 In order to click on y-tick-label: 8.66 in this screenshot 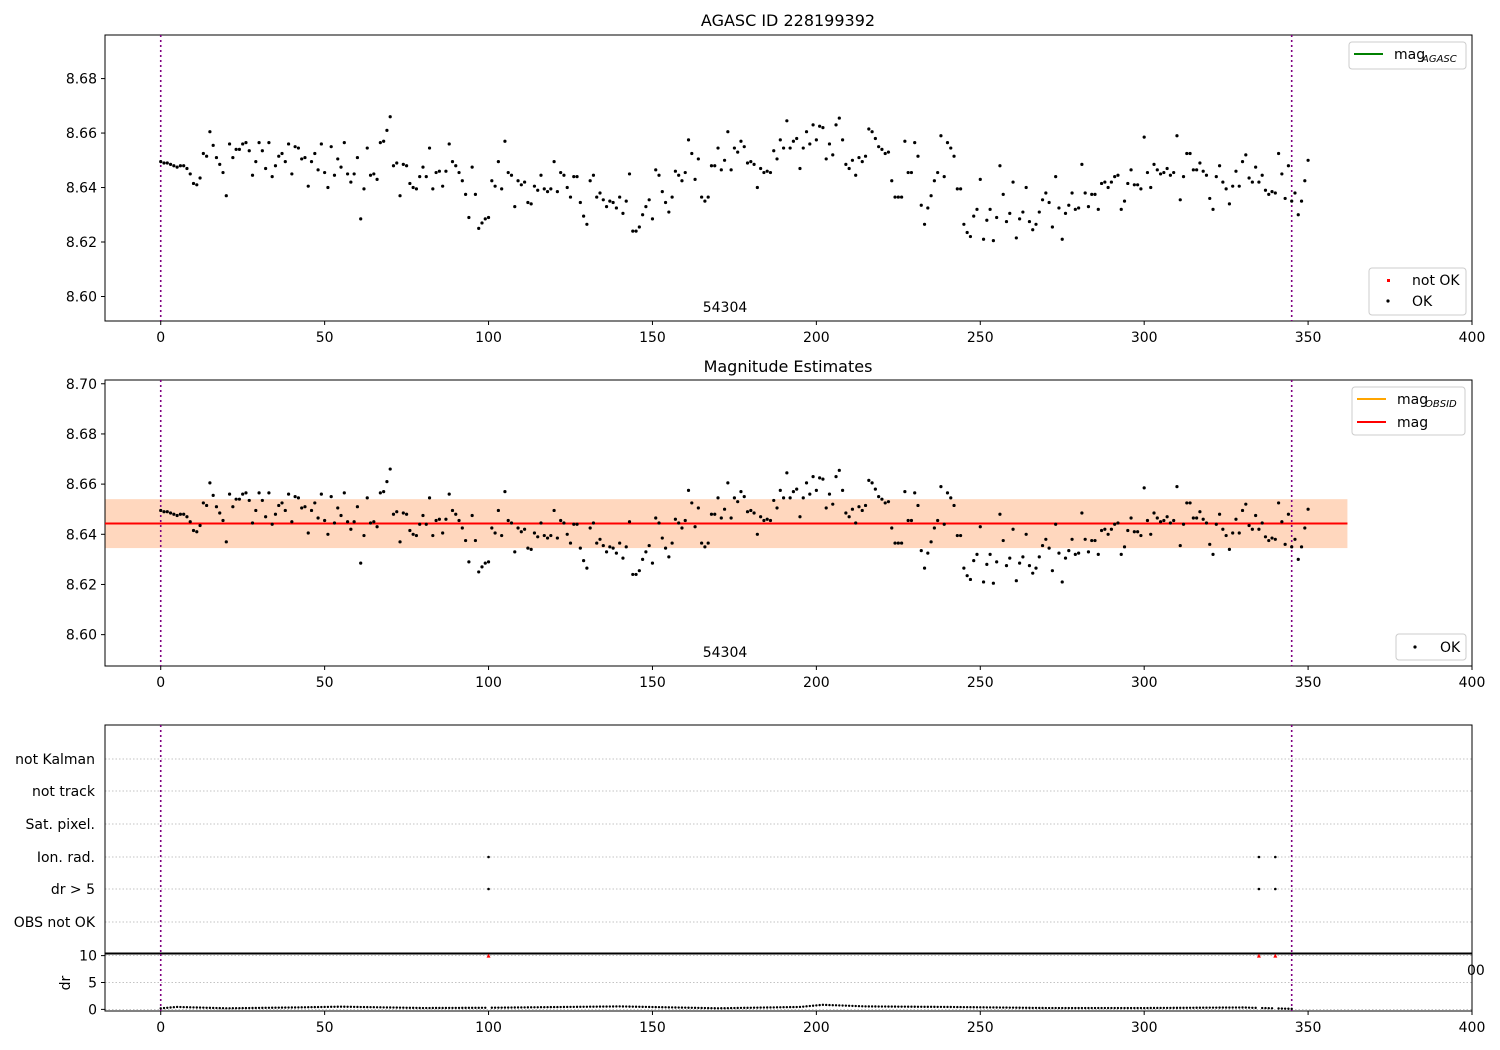, I will do `click(81, 485)`.